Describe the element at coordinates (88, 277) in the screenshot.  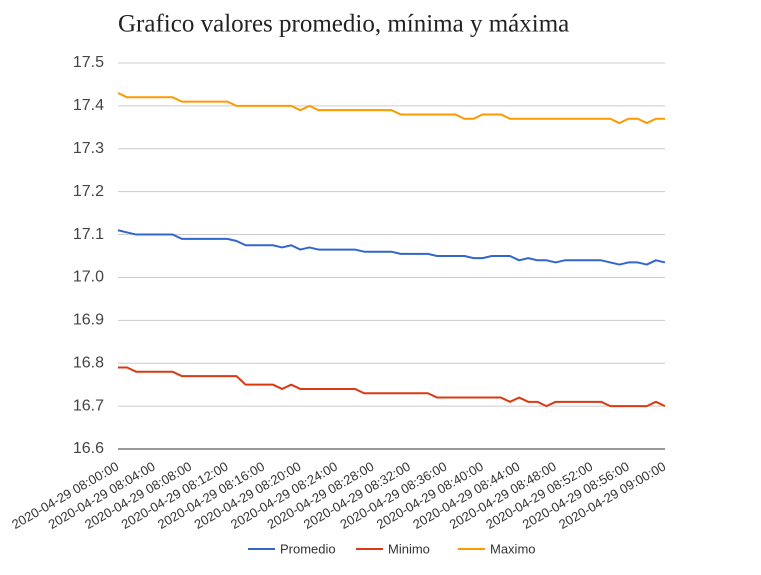
I see `y-tick-label: 17.0` at that location.